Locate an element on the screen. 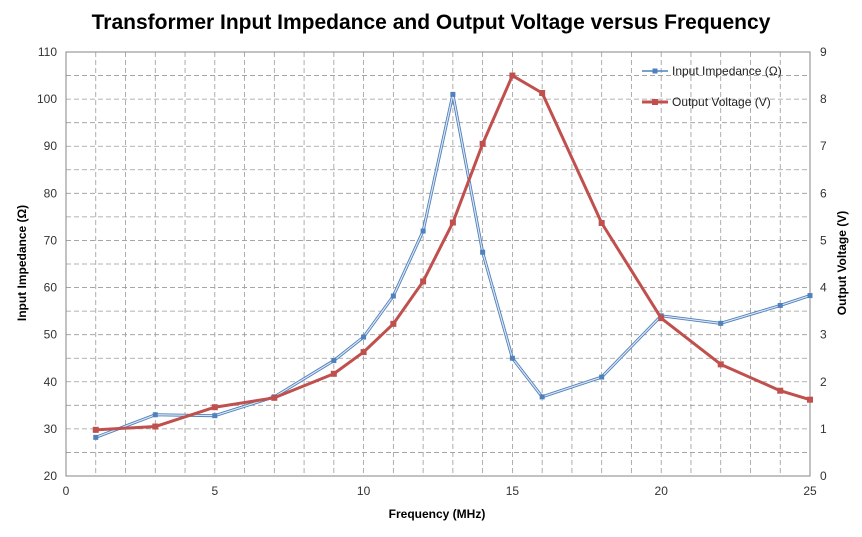 Image resolution: width=862 pixels, height=537 pixels. y-right-tick-label: 0 is located at coordinates (823, 476).